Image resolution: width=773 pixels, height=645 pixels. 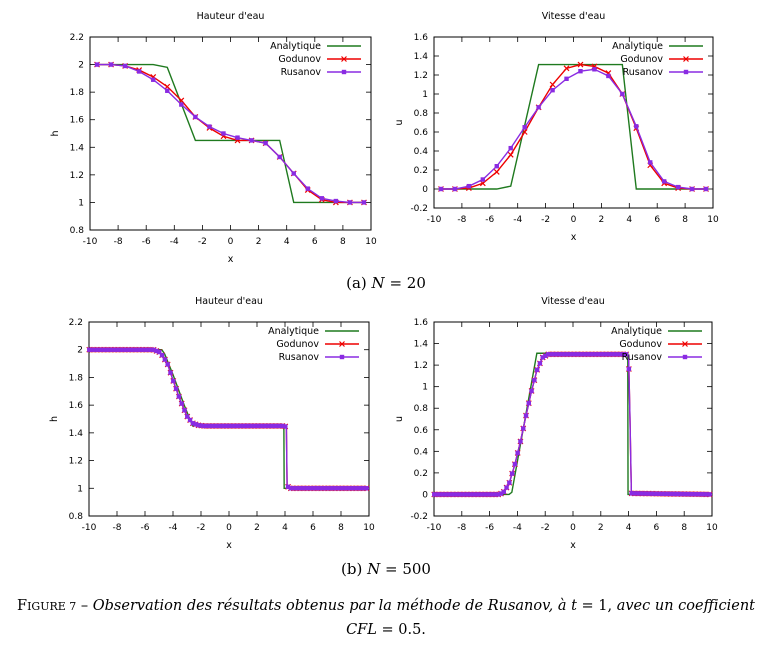 I want to click on y-tick-label: 1.6, so click(x=76, y=406).